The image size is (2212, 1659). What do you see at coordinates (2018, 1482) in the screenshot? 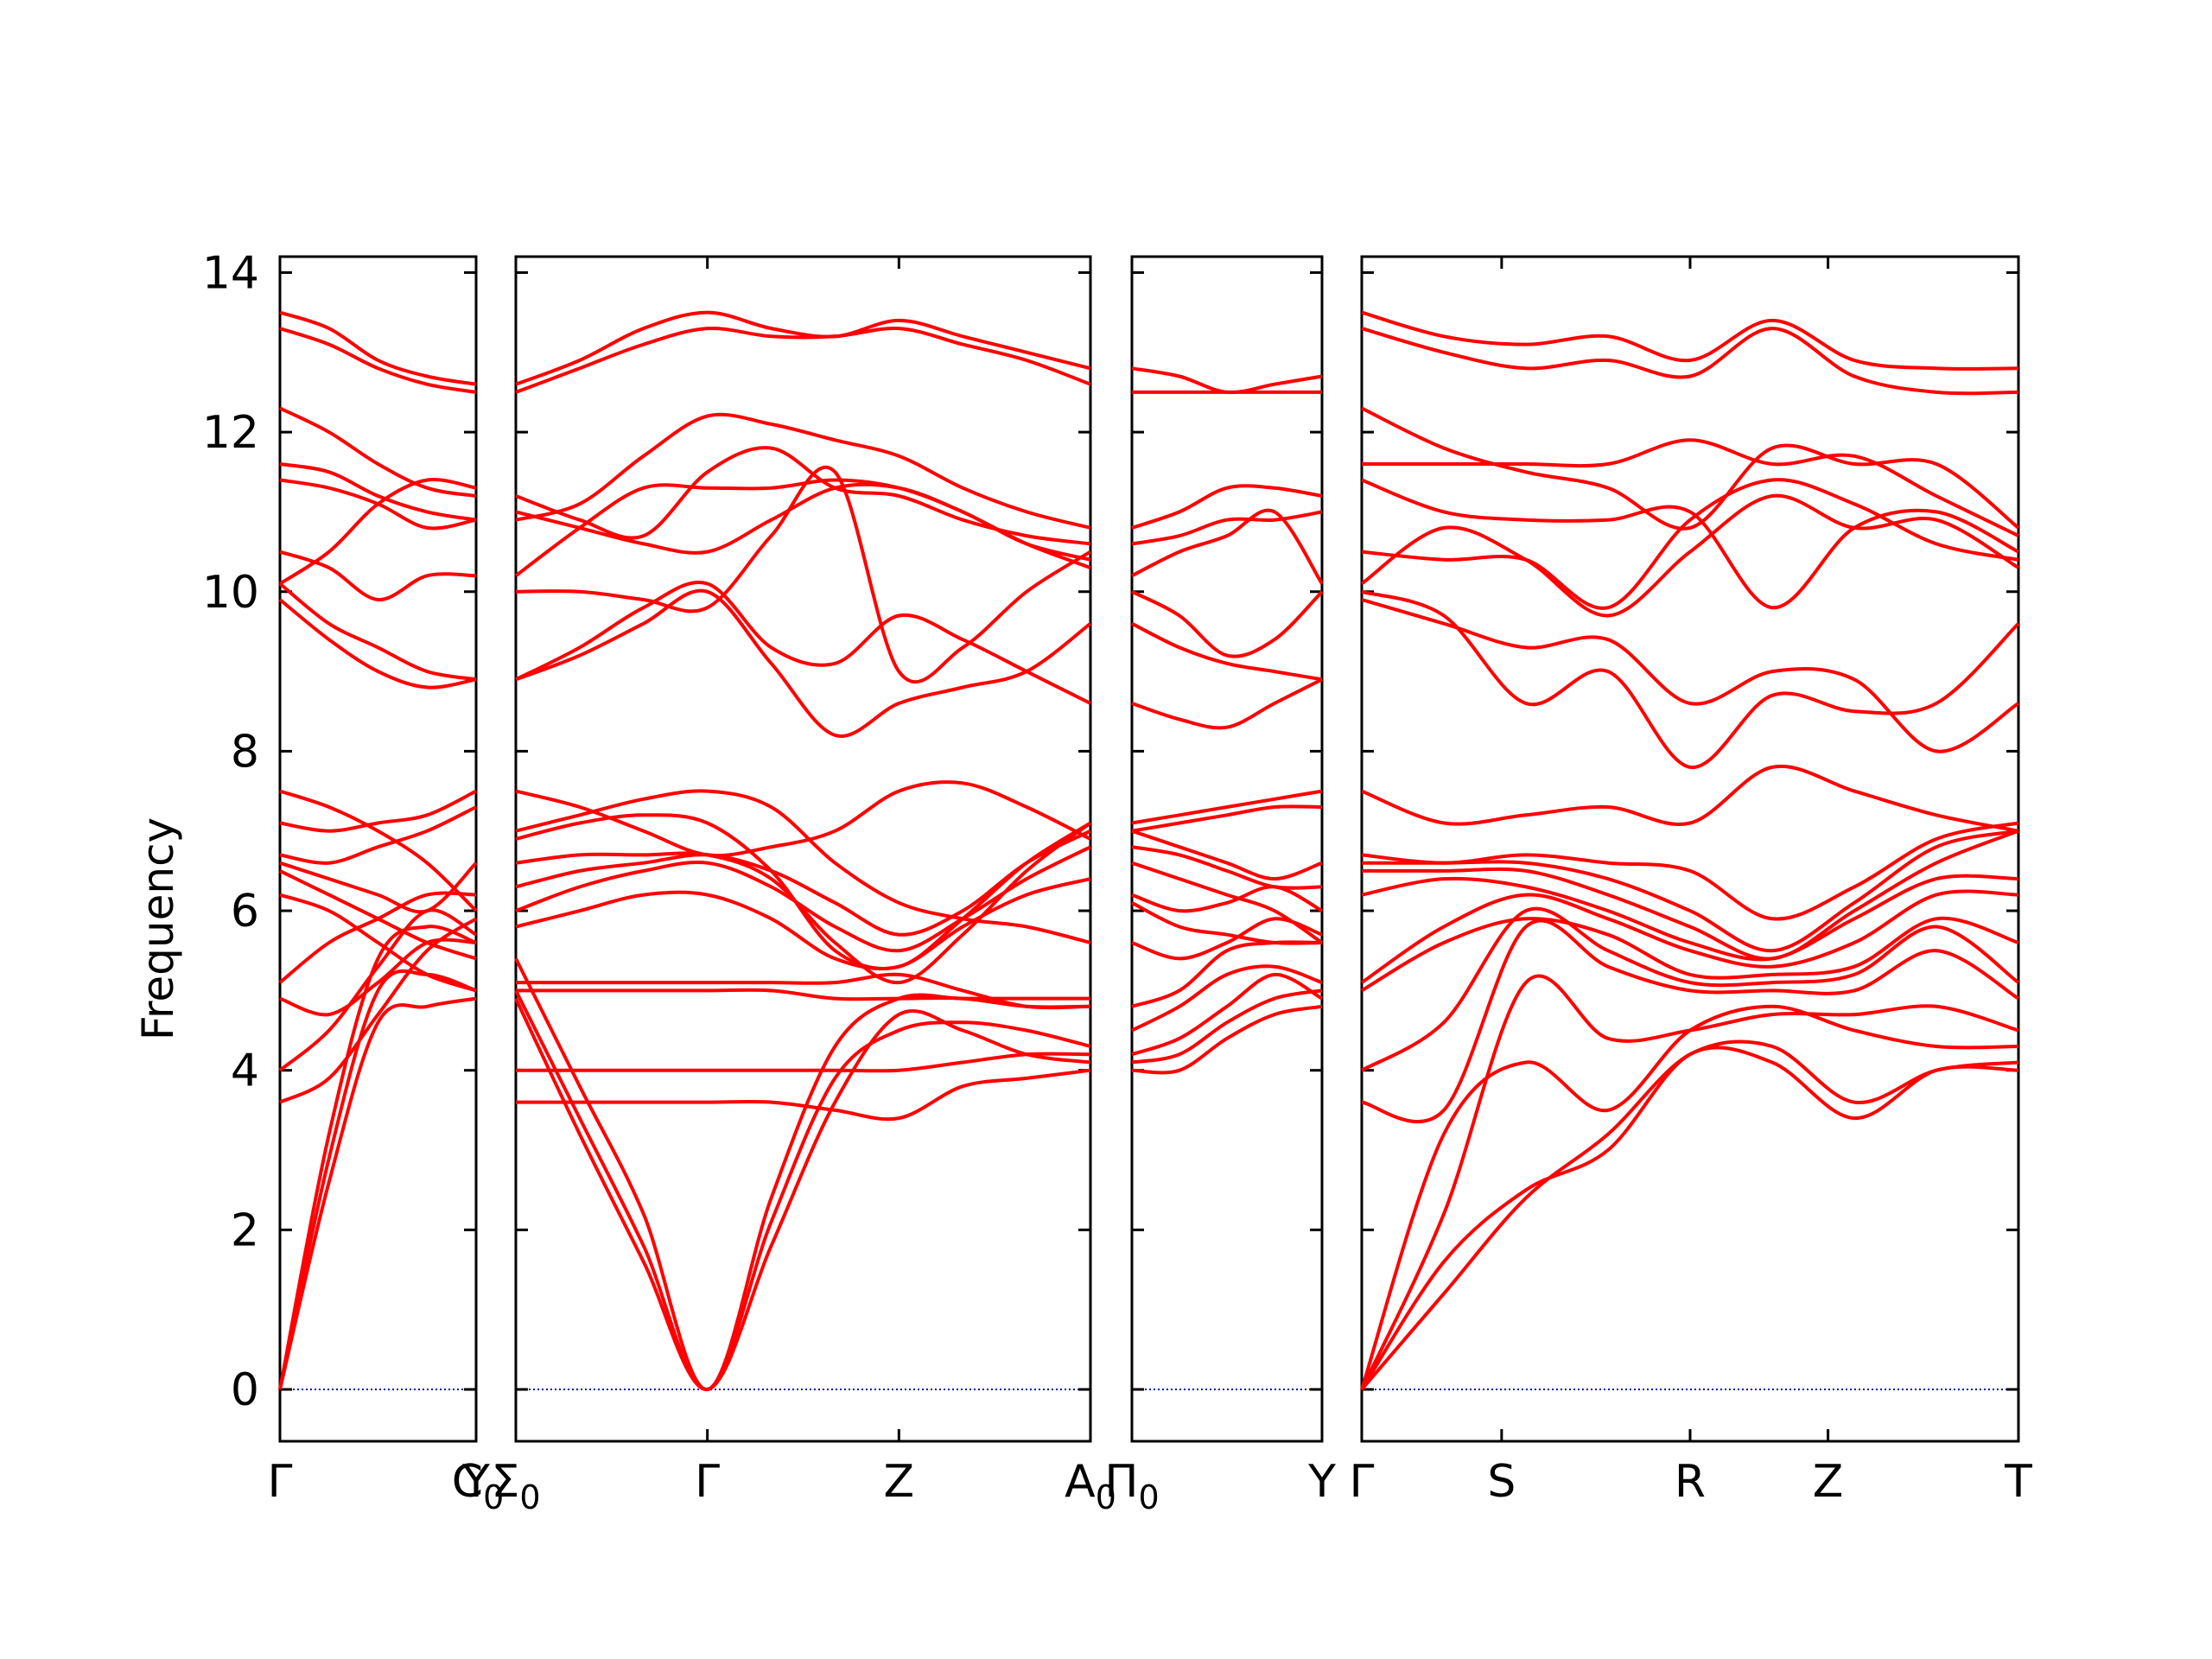
I see `k-label-p4-5: T` at bounding box center [2018, 1482].